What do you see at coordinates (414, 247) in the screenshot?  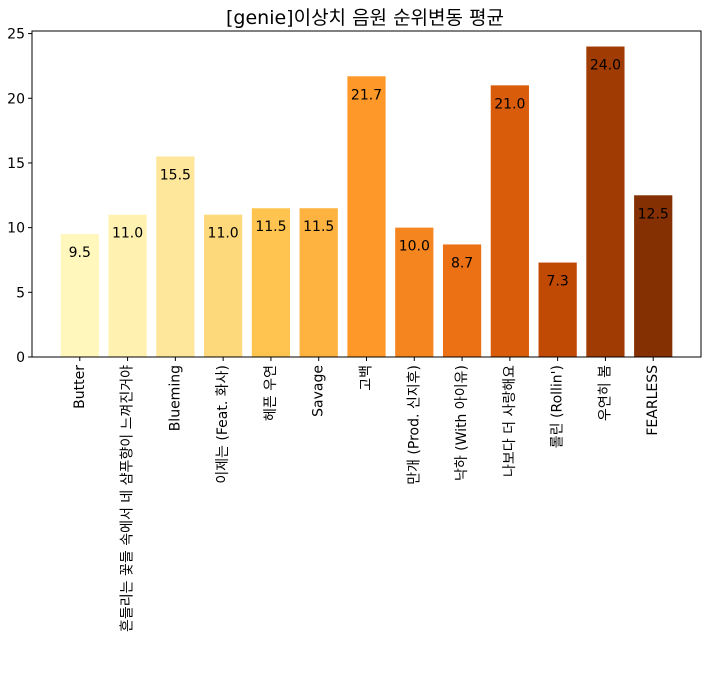 I see `bar-value-label: 10.0` at bounding box center [414, 247].